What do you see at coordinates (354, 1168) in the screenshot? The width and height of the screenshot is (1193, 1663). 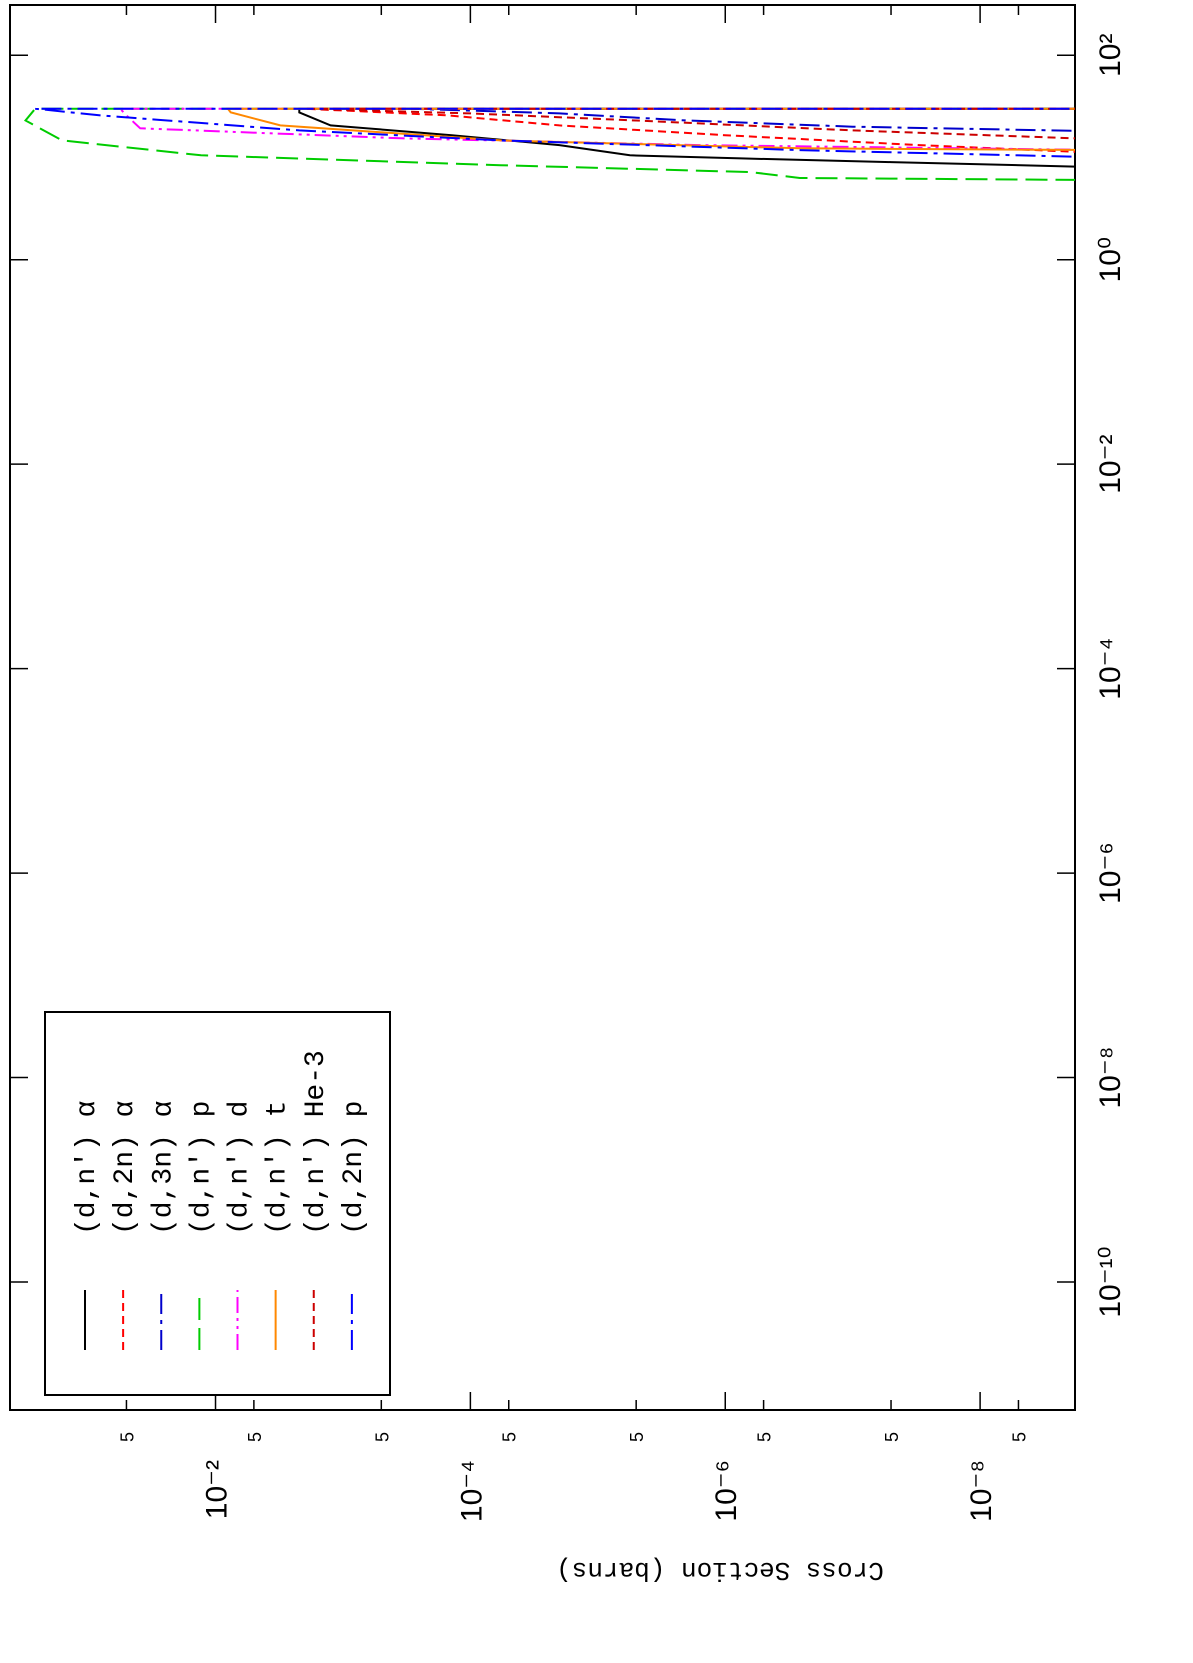 I see `legend-label: (d,2n) p` at bounding box center [354, 1168].